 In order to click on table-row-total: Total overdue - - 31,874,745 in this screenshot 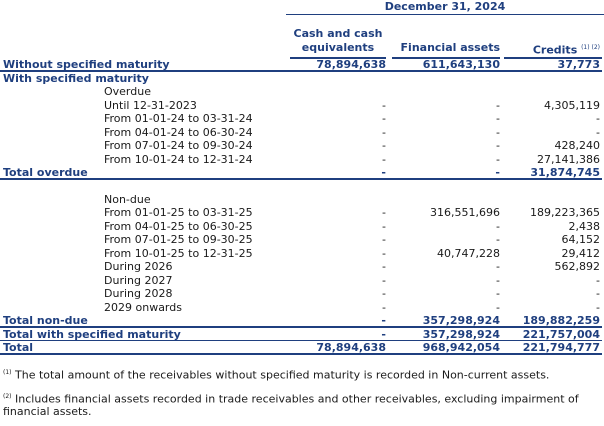, I will do `click(302, 173)`.